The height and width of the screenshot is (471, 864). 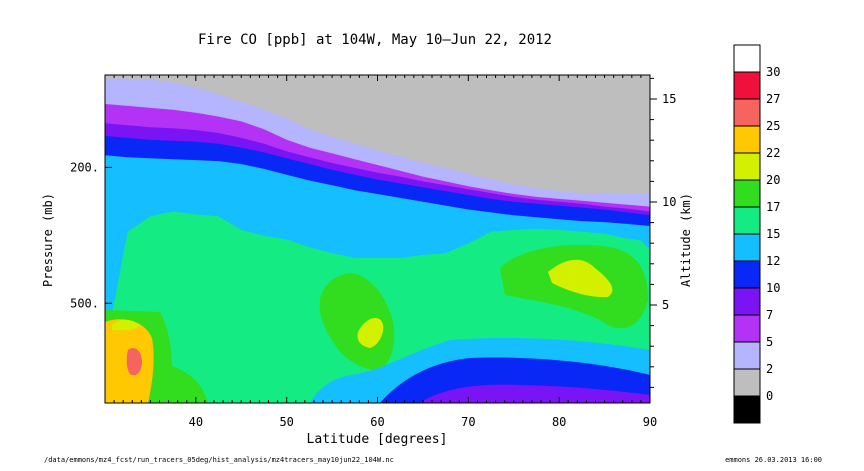 I want to click on colorbar-label: 15, so click(x=773, y=234).